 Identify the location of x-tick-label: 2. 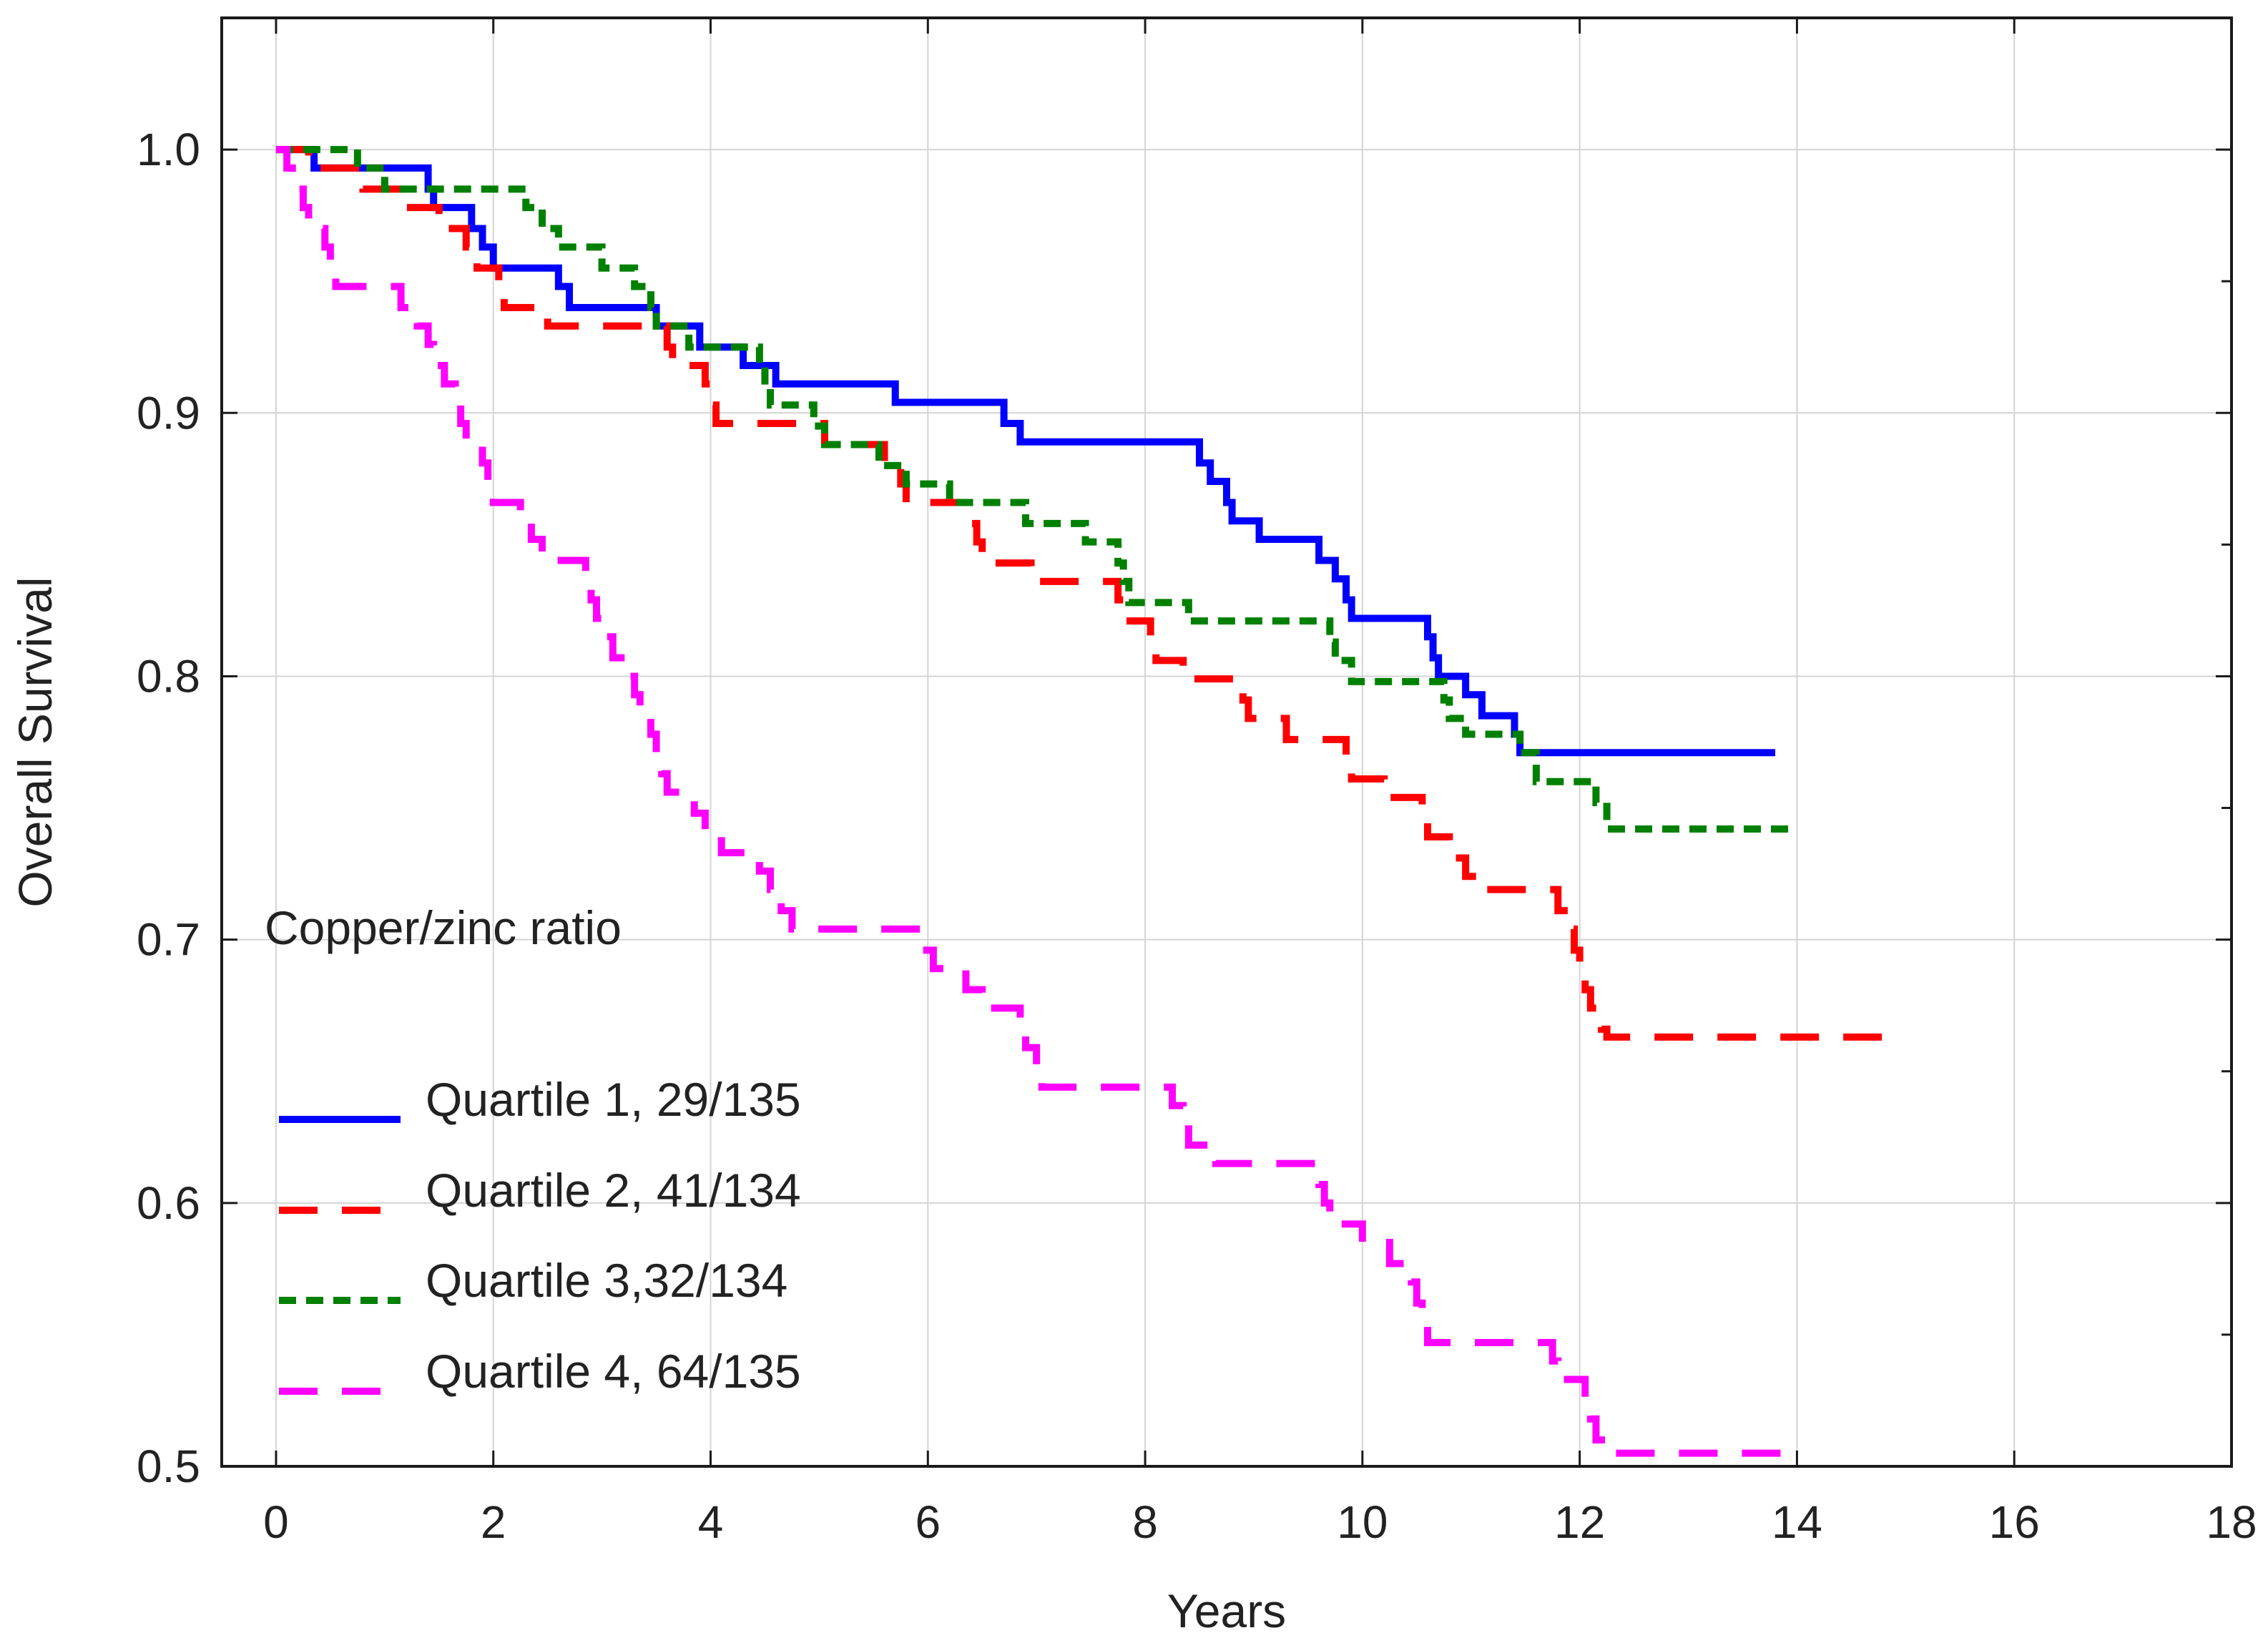
(493, 1522).